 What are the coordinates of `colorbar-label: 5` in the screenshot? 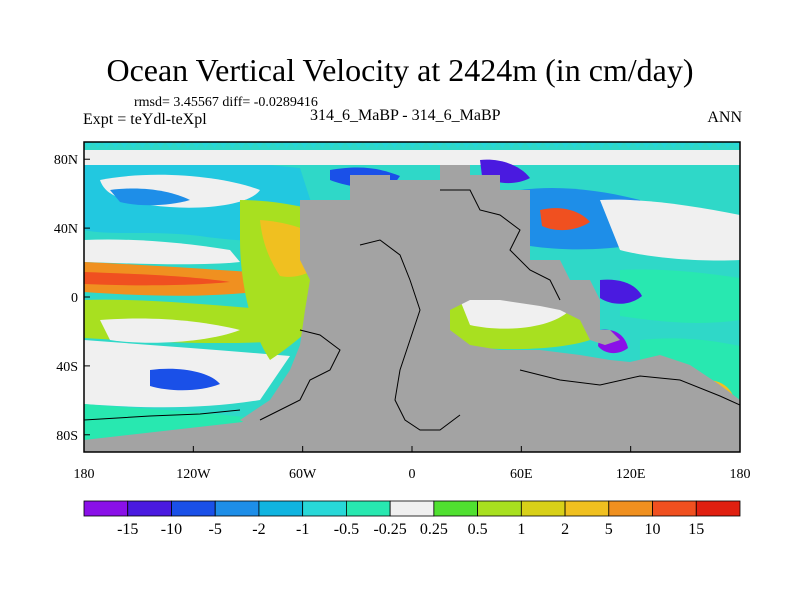 It's located at (609, 529).